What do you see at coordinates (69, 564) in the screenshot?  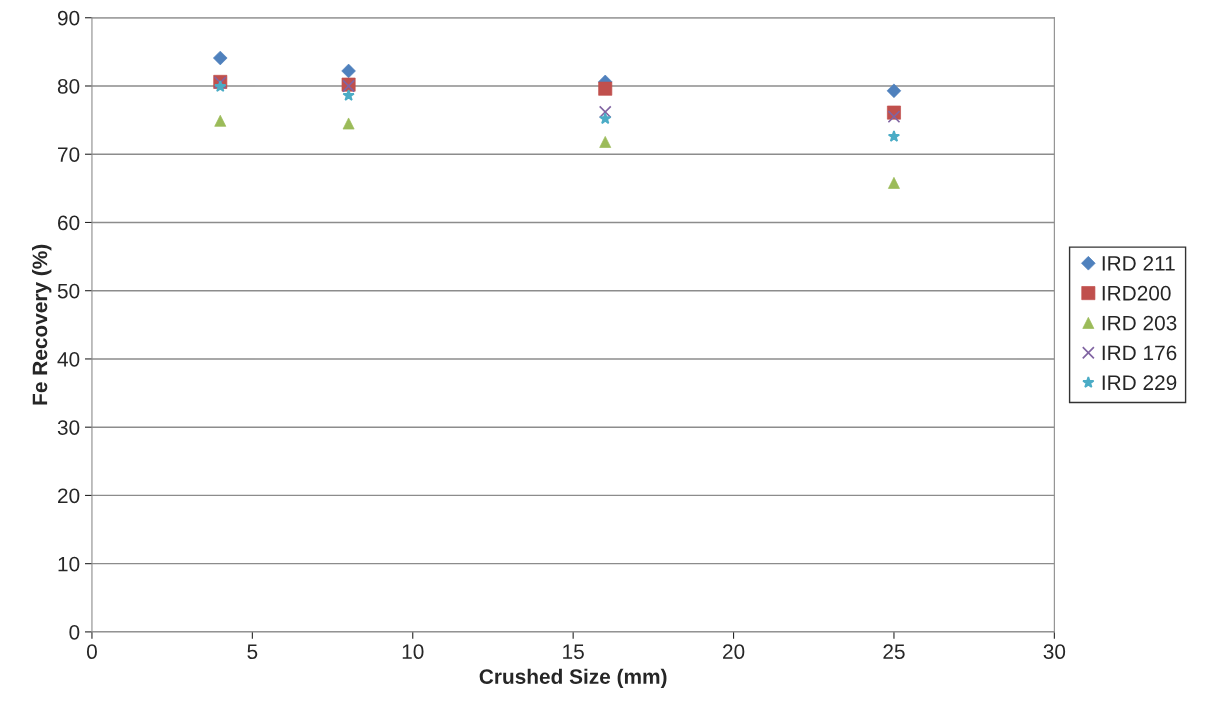 I see `y-tick-label: 10` at bounding box center [69, 564].